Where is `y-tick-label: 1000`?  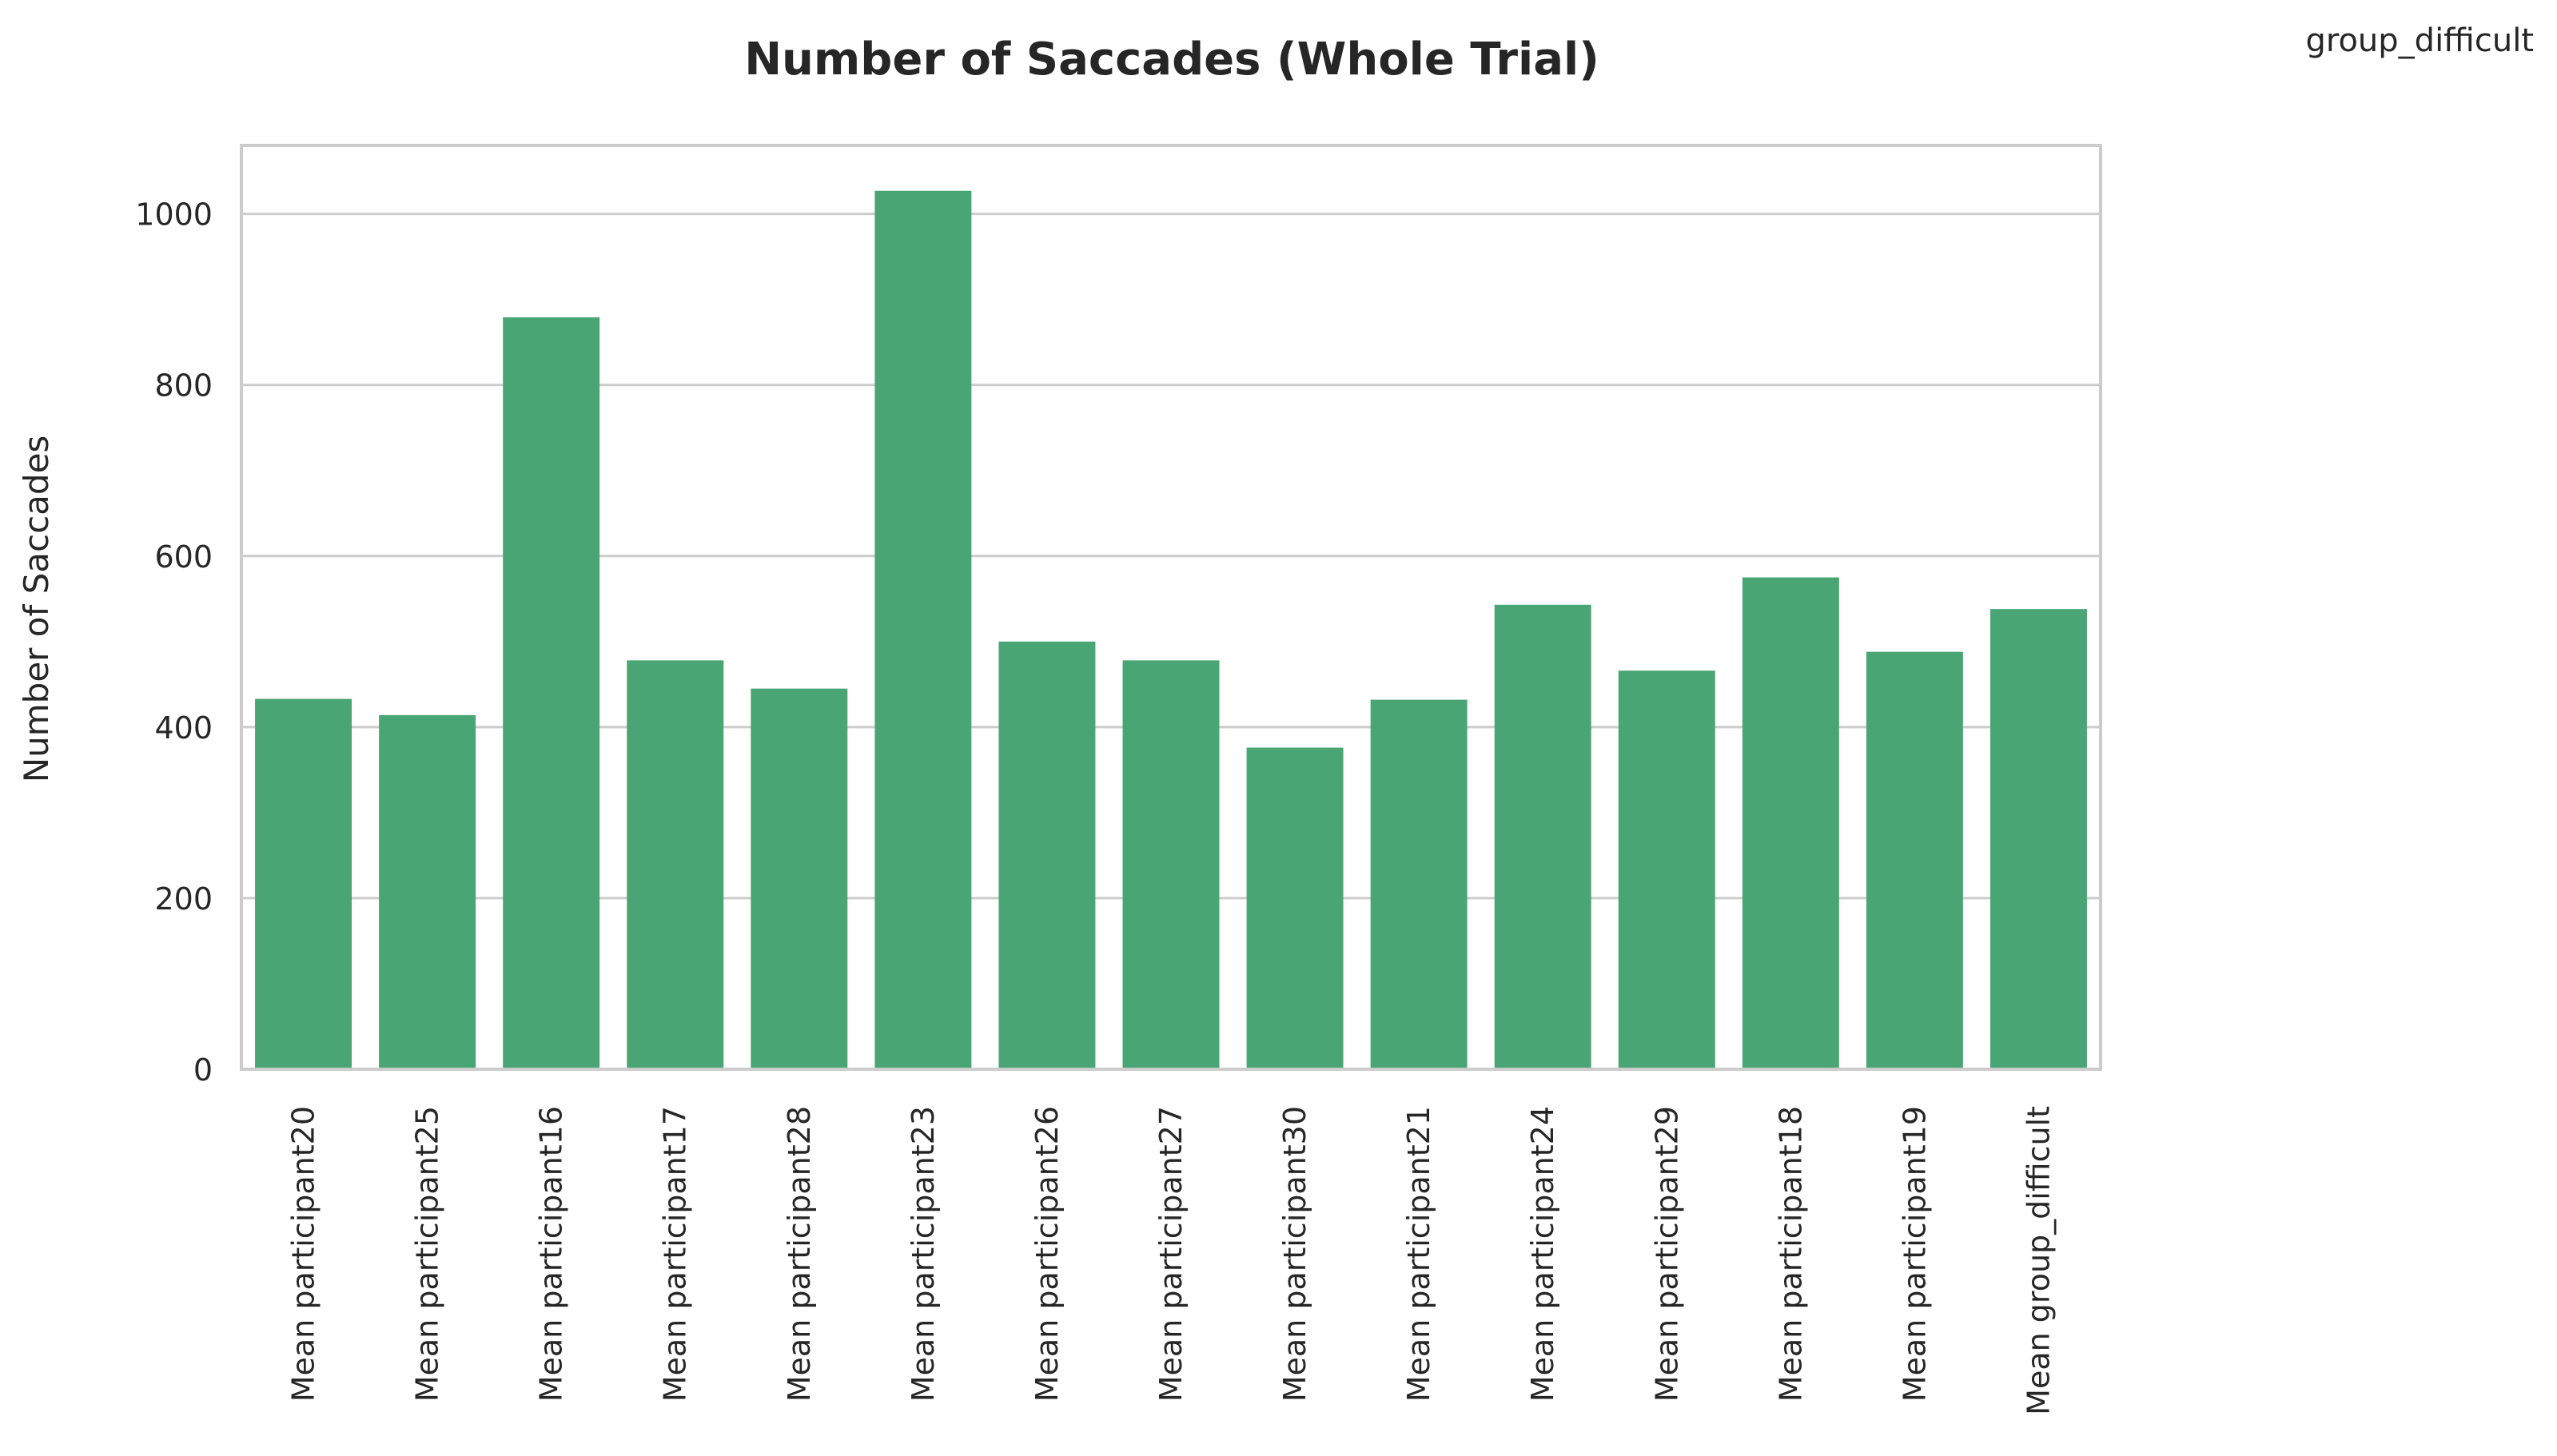 y-tick-label: 1000 is located at coordinates (174, 215).